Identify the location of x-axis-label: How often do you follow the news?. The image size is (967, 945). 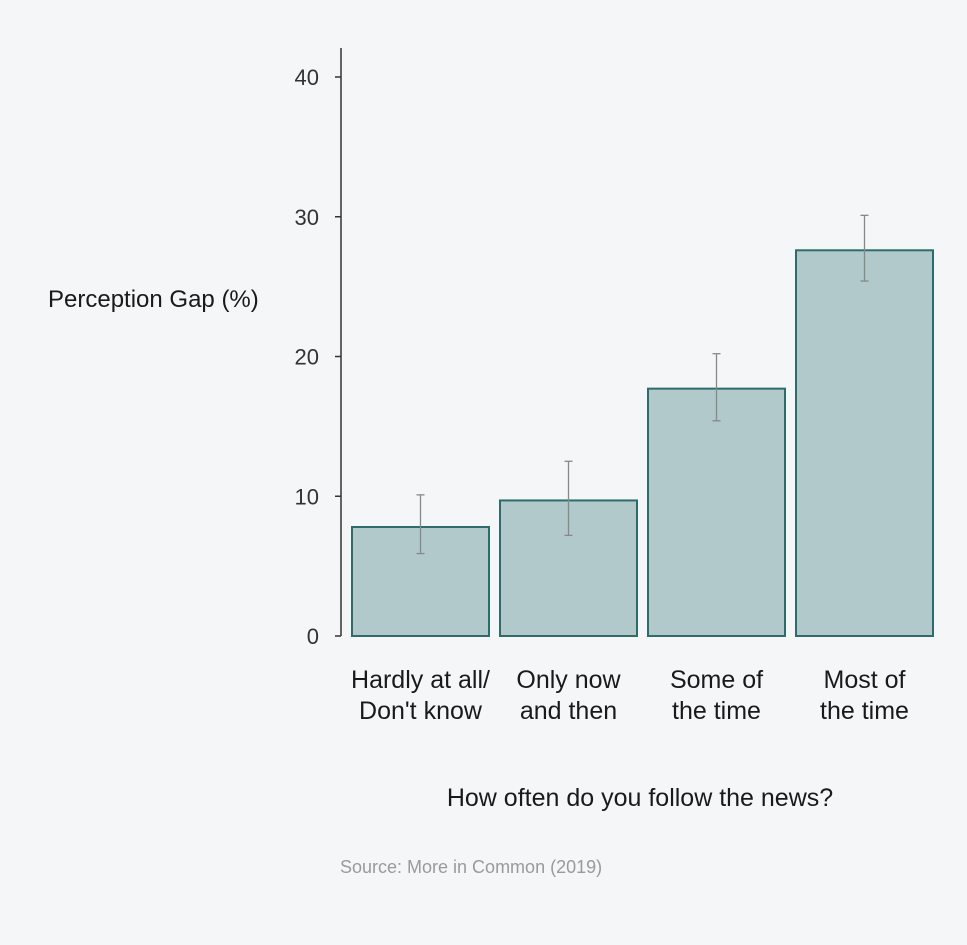
(640, 798).